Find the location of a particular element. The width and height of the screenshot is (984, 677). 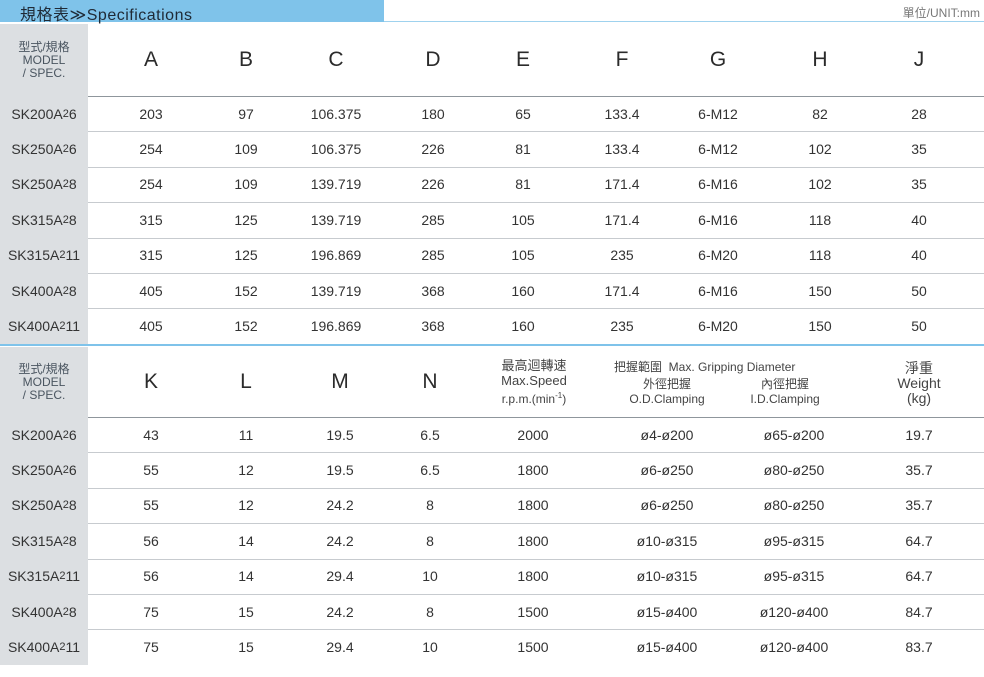

cell-value: 139.719 is located at coordinates (336, 219).